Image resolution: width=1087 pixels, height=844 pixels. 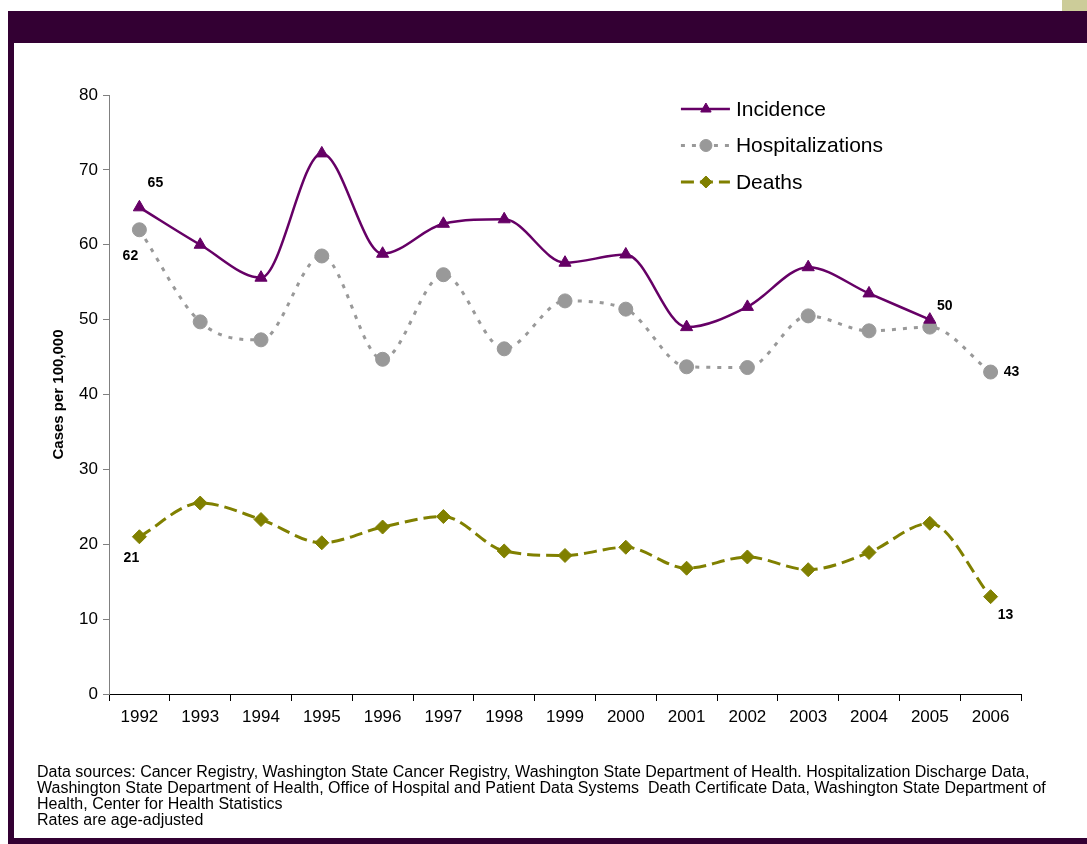 What do you see at coordinates (130, 254) in the screenshot?
I see `data-label: 62` at bounding box center [130, 254].